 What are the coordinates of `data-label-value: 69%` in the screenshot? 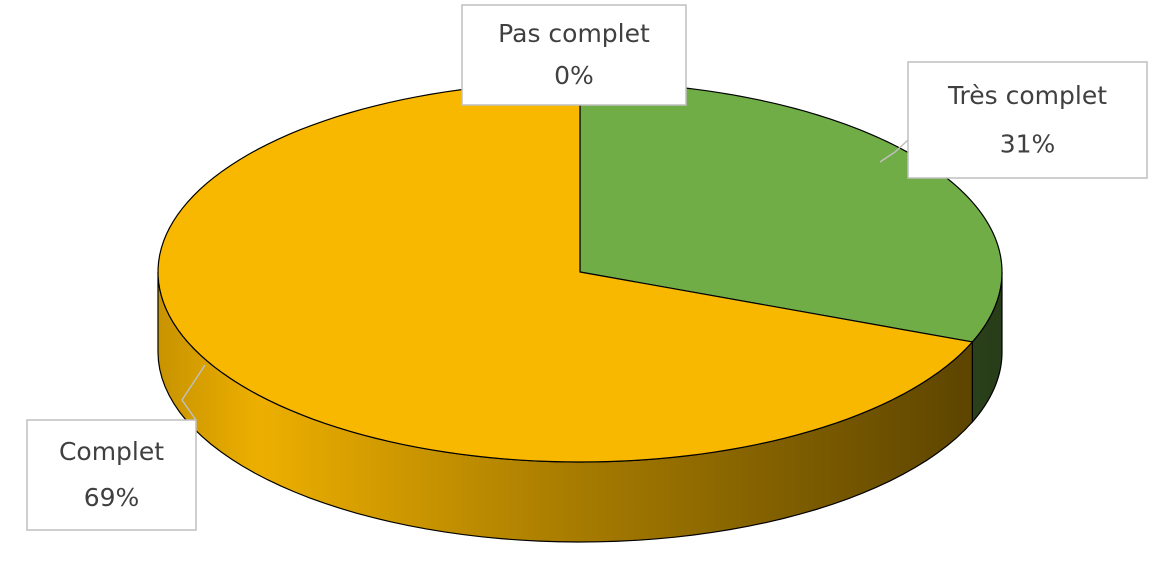 It's located at (112, 497).